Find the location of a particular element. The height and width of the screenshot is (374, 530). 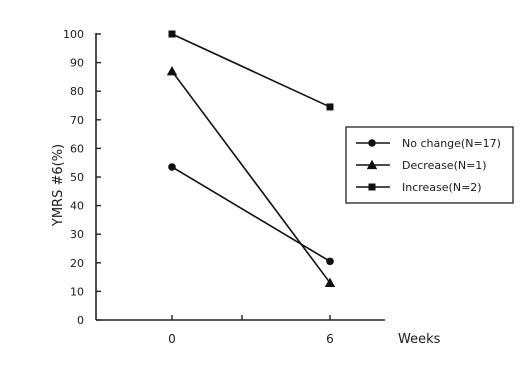

y-axis-label: YMRS #6(%) is located at coordinates (58, 185).